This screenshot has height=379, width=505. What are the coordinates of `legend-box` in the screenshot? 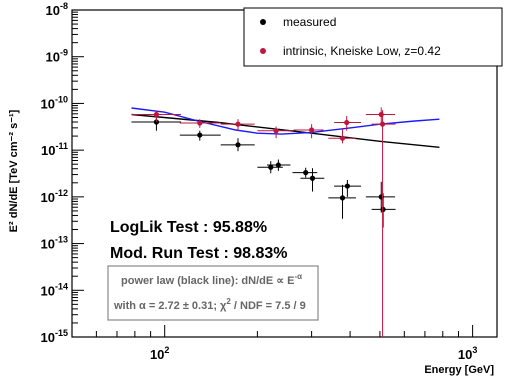 It's located at (373, 37).